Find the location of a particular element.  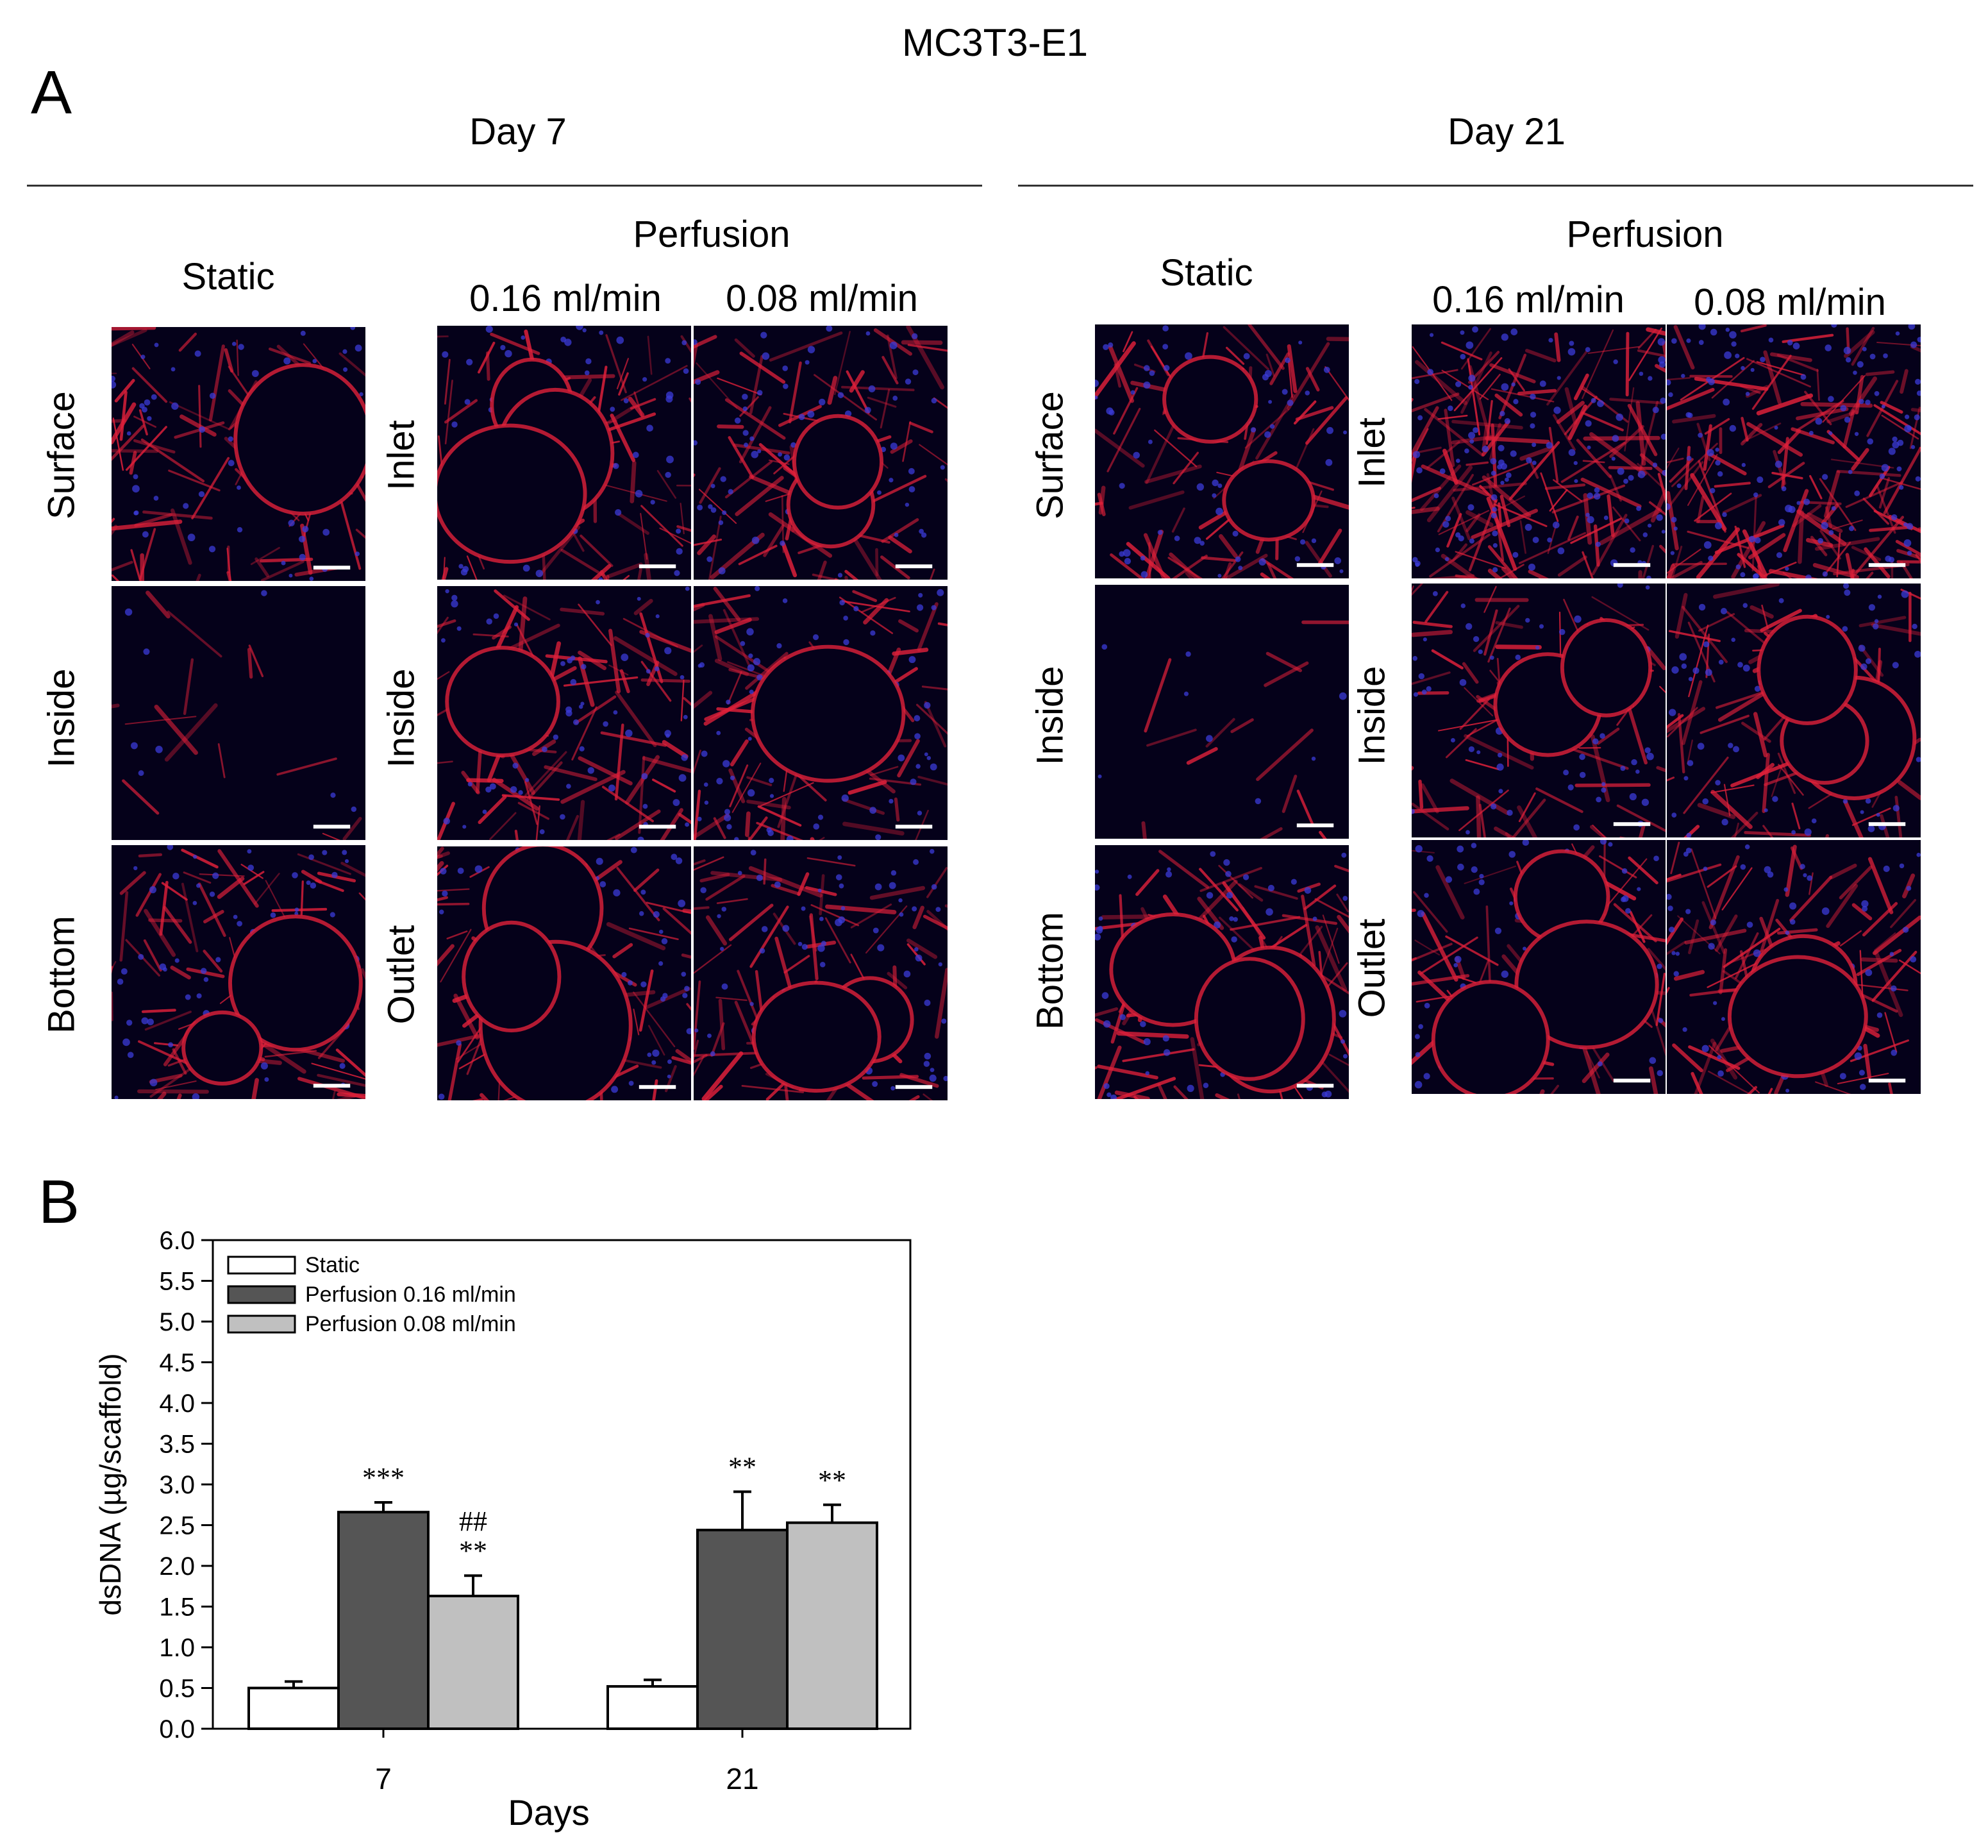

y-tick-label: 5.5 is located at coordinates (177, 1282).